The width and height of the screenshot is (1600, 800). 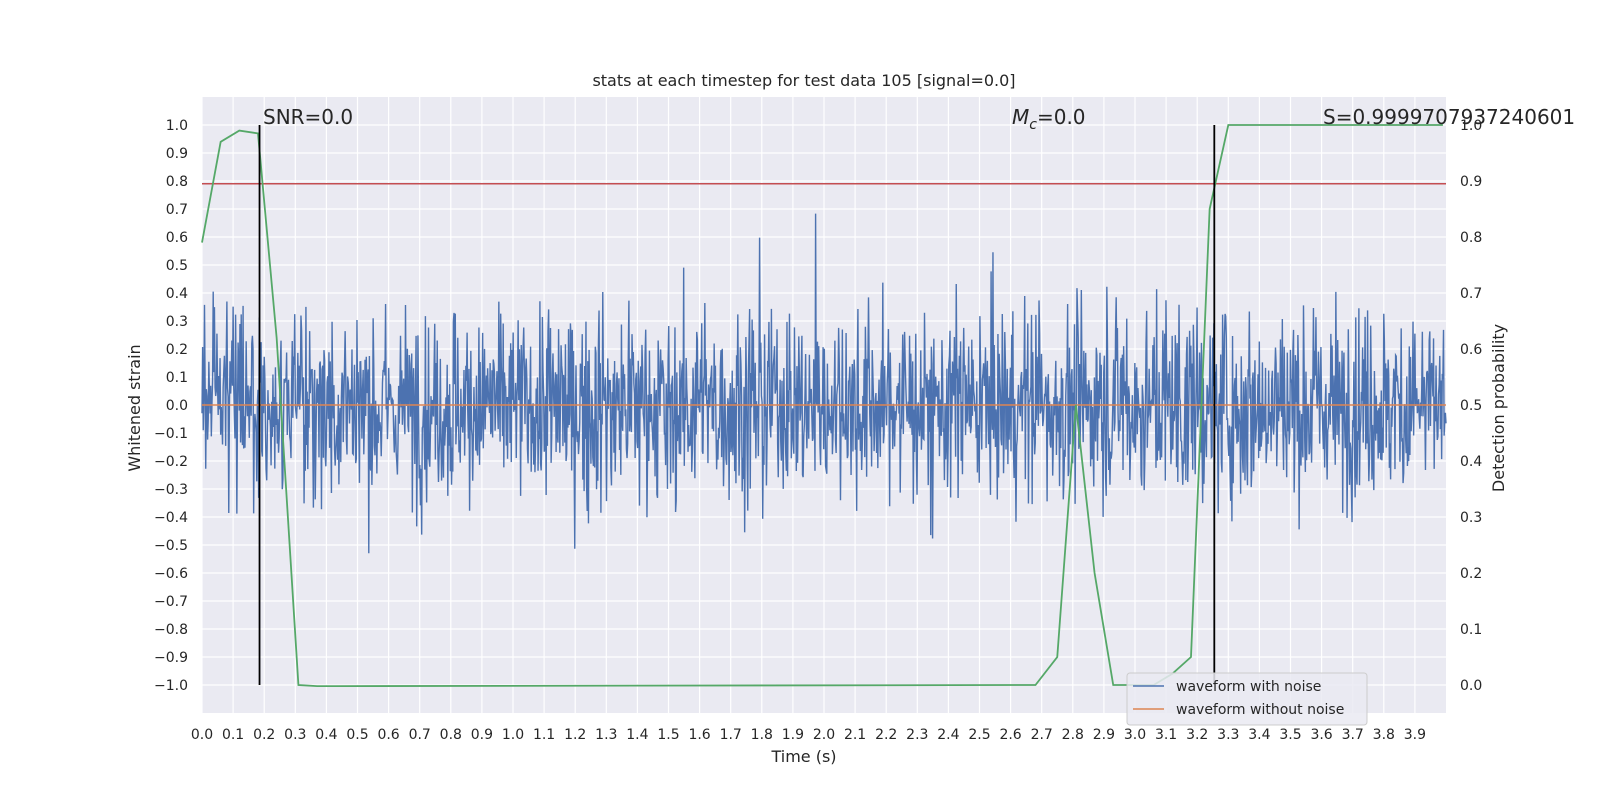 I want to click on x-tick-label: 1.4, so click(x=637, y=735).